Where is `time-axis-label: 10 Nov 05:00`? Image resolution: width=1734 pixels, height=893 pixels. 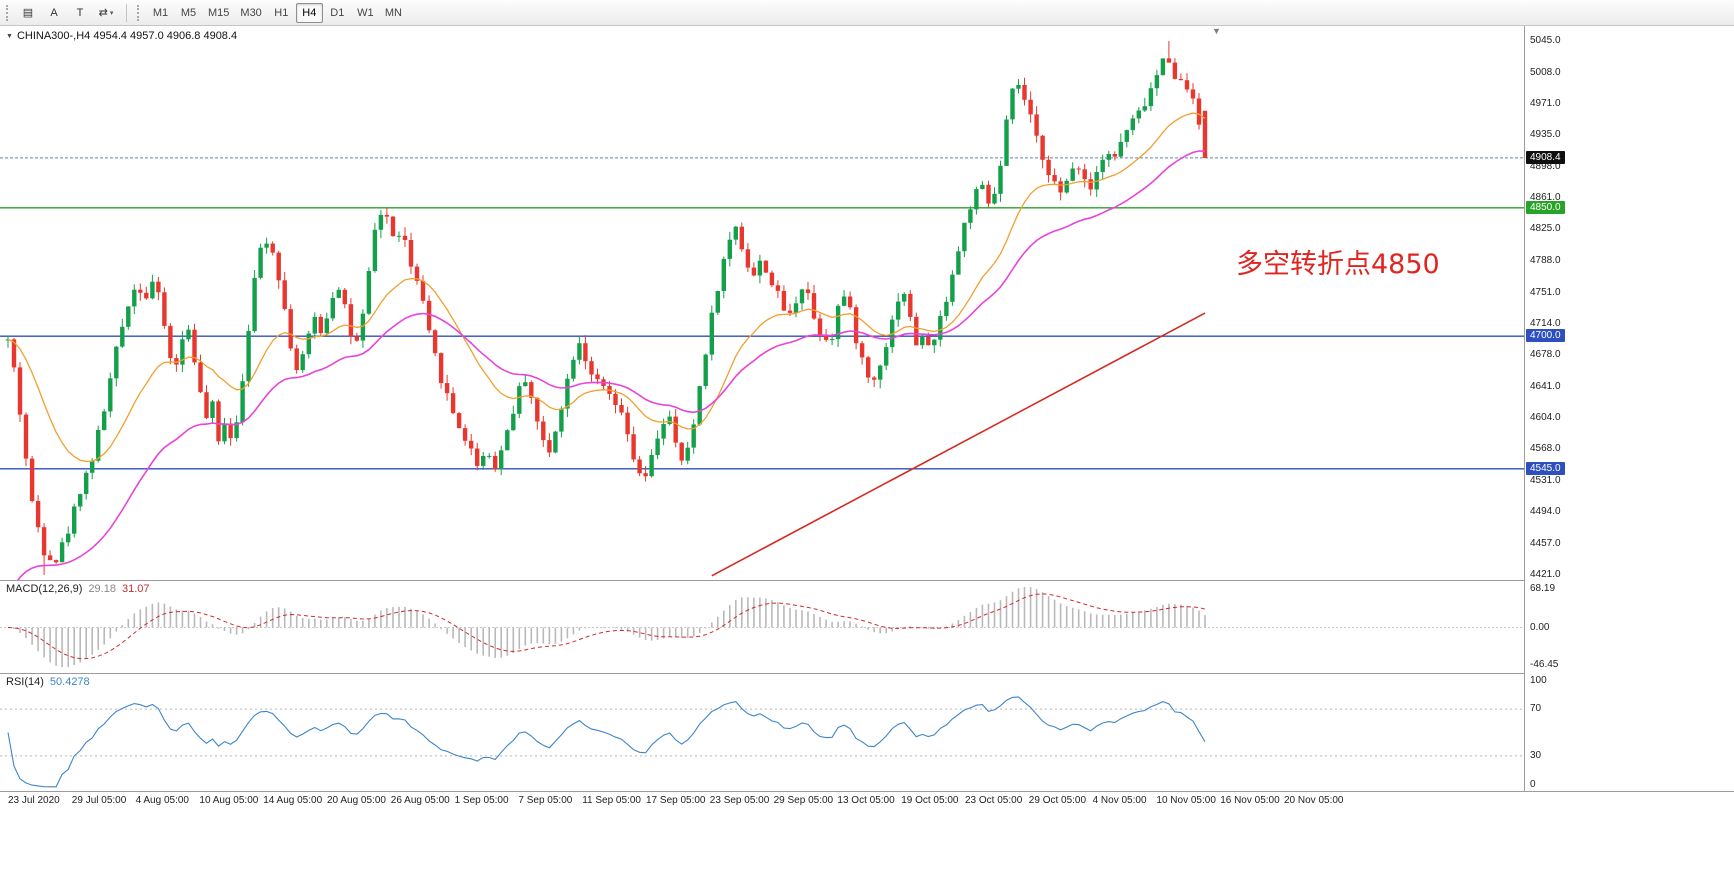 time-axis-label: 10 Nov 05:00 is located at coordinates (1186, 800).